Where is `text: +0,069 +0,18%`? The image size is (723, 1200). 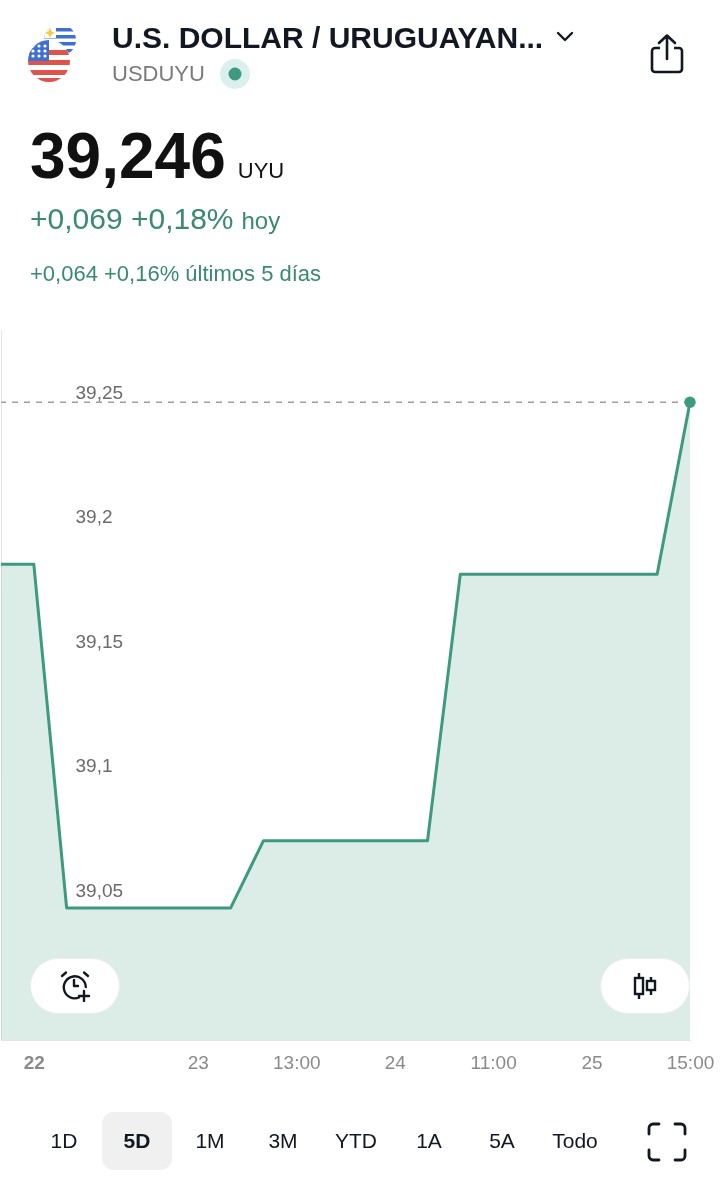 text: +0,069 +0,18% is located at coordinates (132, 219).